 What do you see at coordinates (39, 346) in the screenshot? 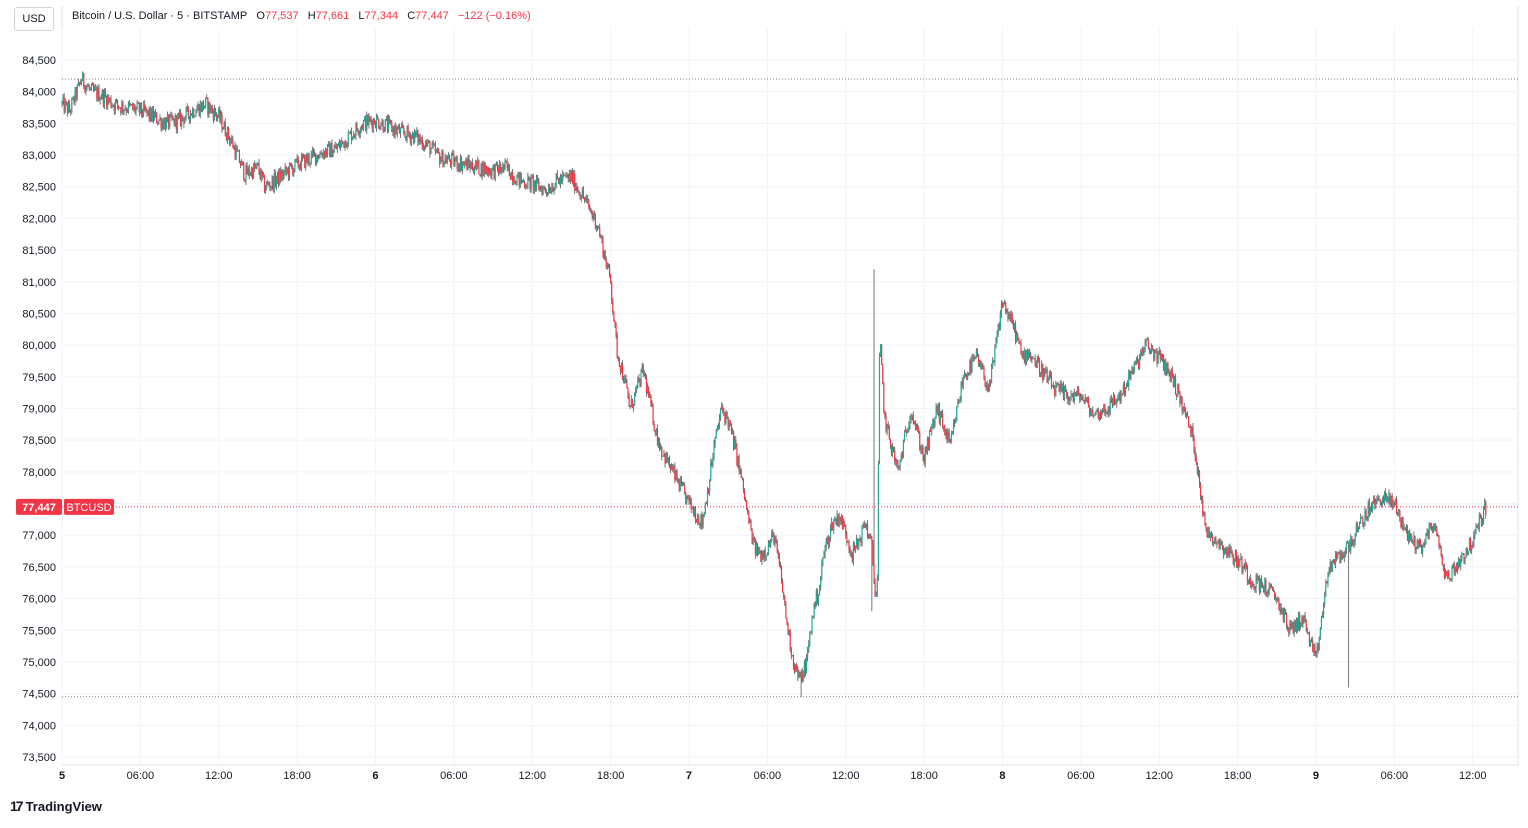
I see `y-tick-label: 80,000` at bounding box center [39, 346].